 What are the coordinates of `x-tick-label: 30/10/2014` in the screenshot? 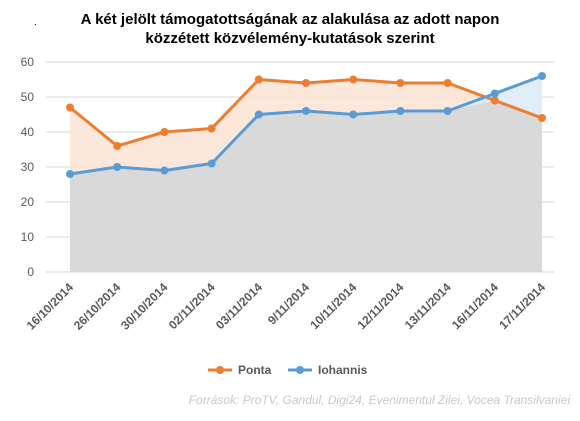 It's located at (144, 306).